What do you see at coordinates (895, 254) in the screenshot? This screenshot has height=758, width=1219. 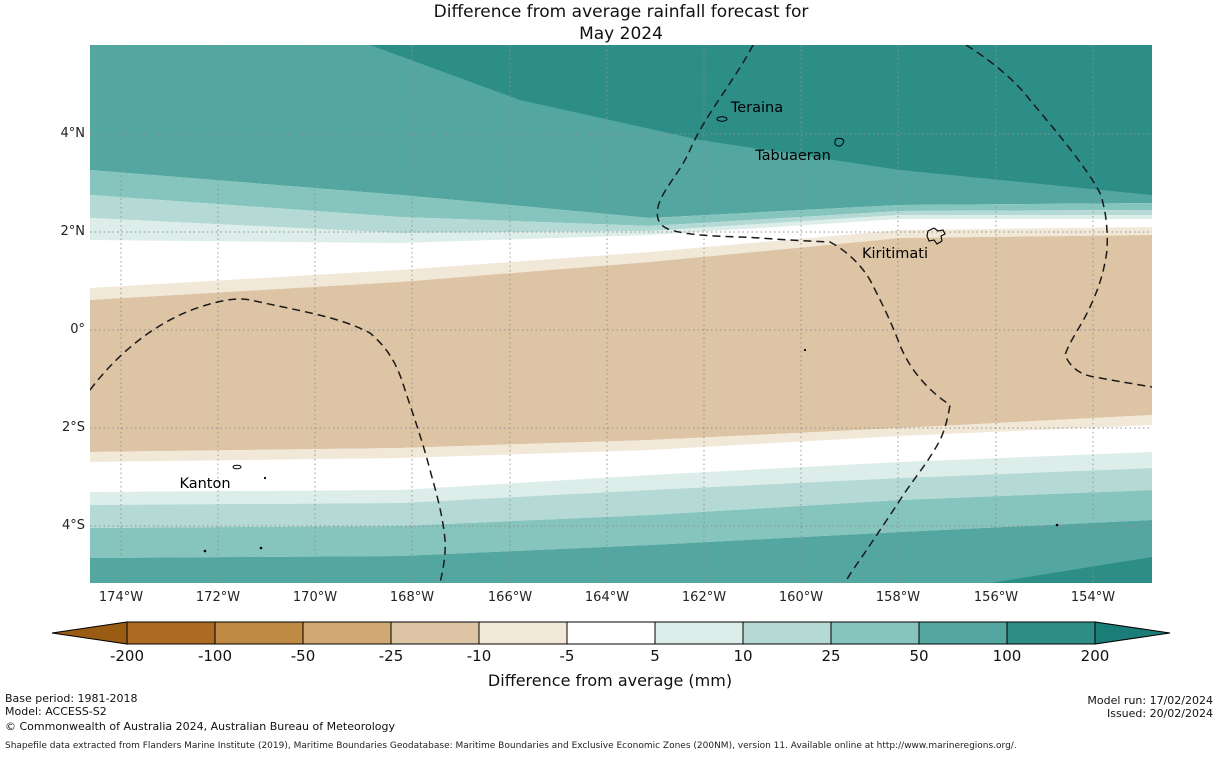 I see `place-label-kiritimati: Kiritimati` at bounding box center [895, 254].